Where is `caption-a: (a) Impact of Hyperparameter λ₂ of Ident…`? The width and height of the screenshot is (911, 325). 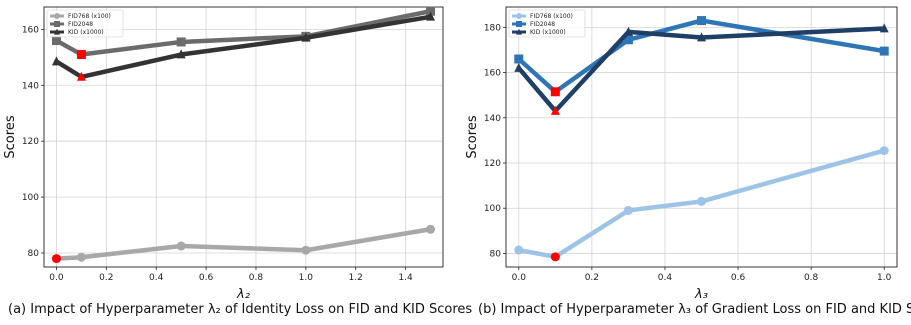
caption-a: (a) Impact of Hyperparameter λ₂ of Ident… is located at coordinates (240, 309).